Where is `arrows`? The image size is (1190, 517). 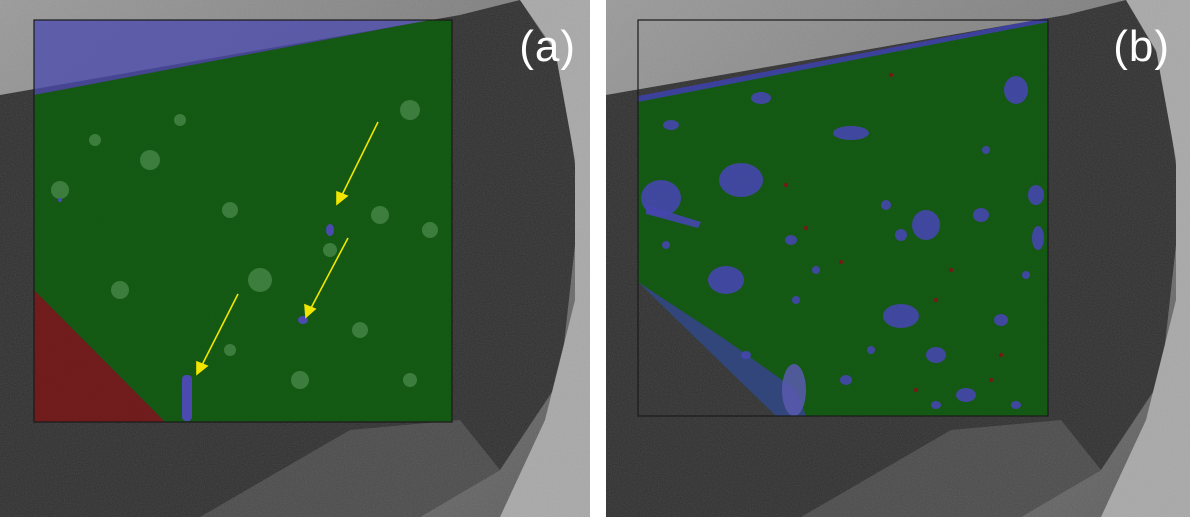 arrows is located at coordinates (287, 248).